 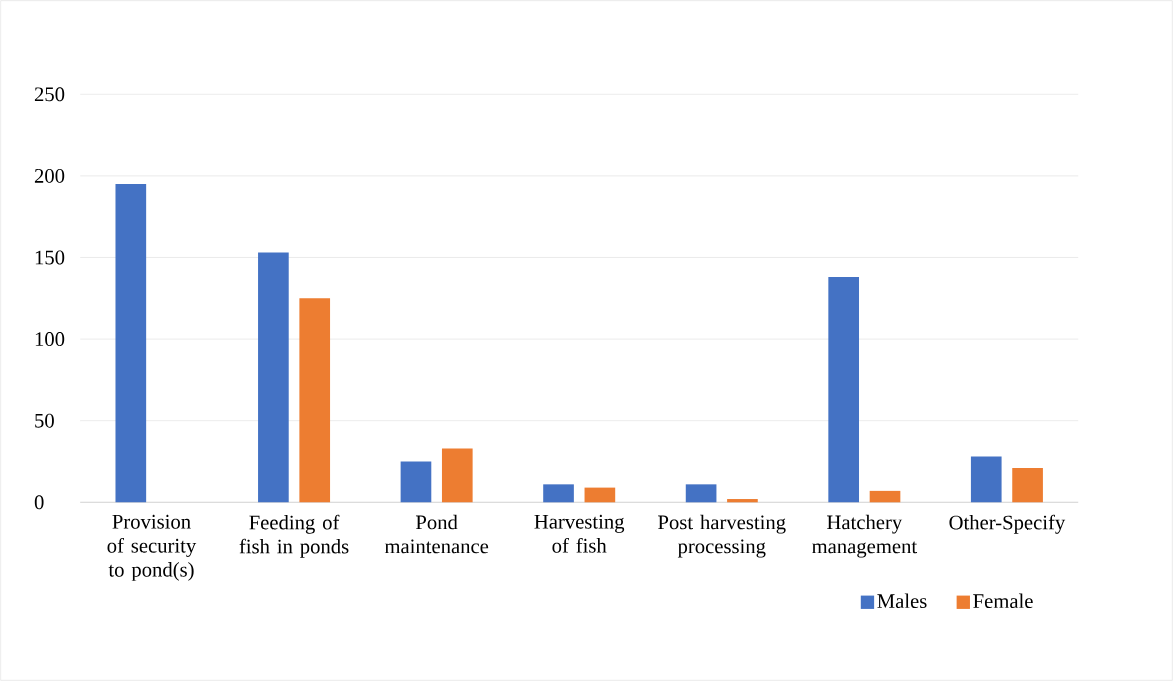 What do you see at coordinates (902, 601) in the screenshot?
I see `legend-label: Males` at bounding box center [902, 601].